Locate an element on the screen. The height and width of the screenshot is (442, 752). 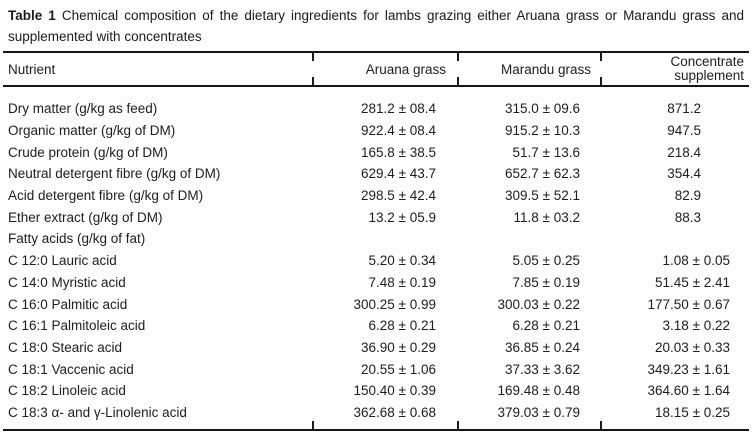
marandu-value: 379.03 ± 0.79 is located at coordinates (538, 412).